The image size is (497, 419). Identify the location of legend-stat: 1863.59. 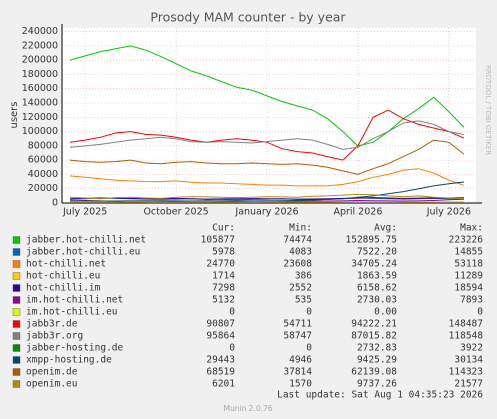
(377, 276).